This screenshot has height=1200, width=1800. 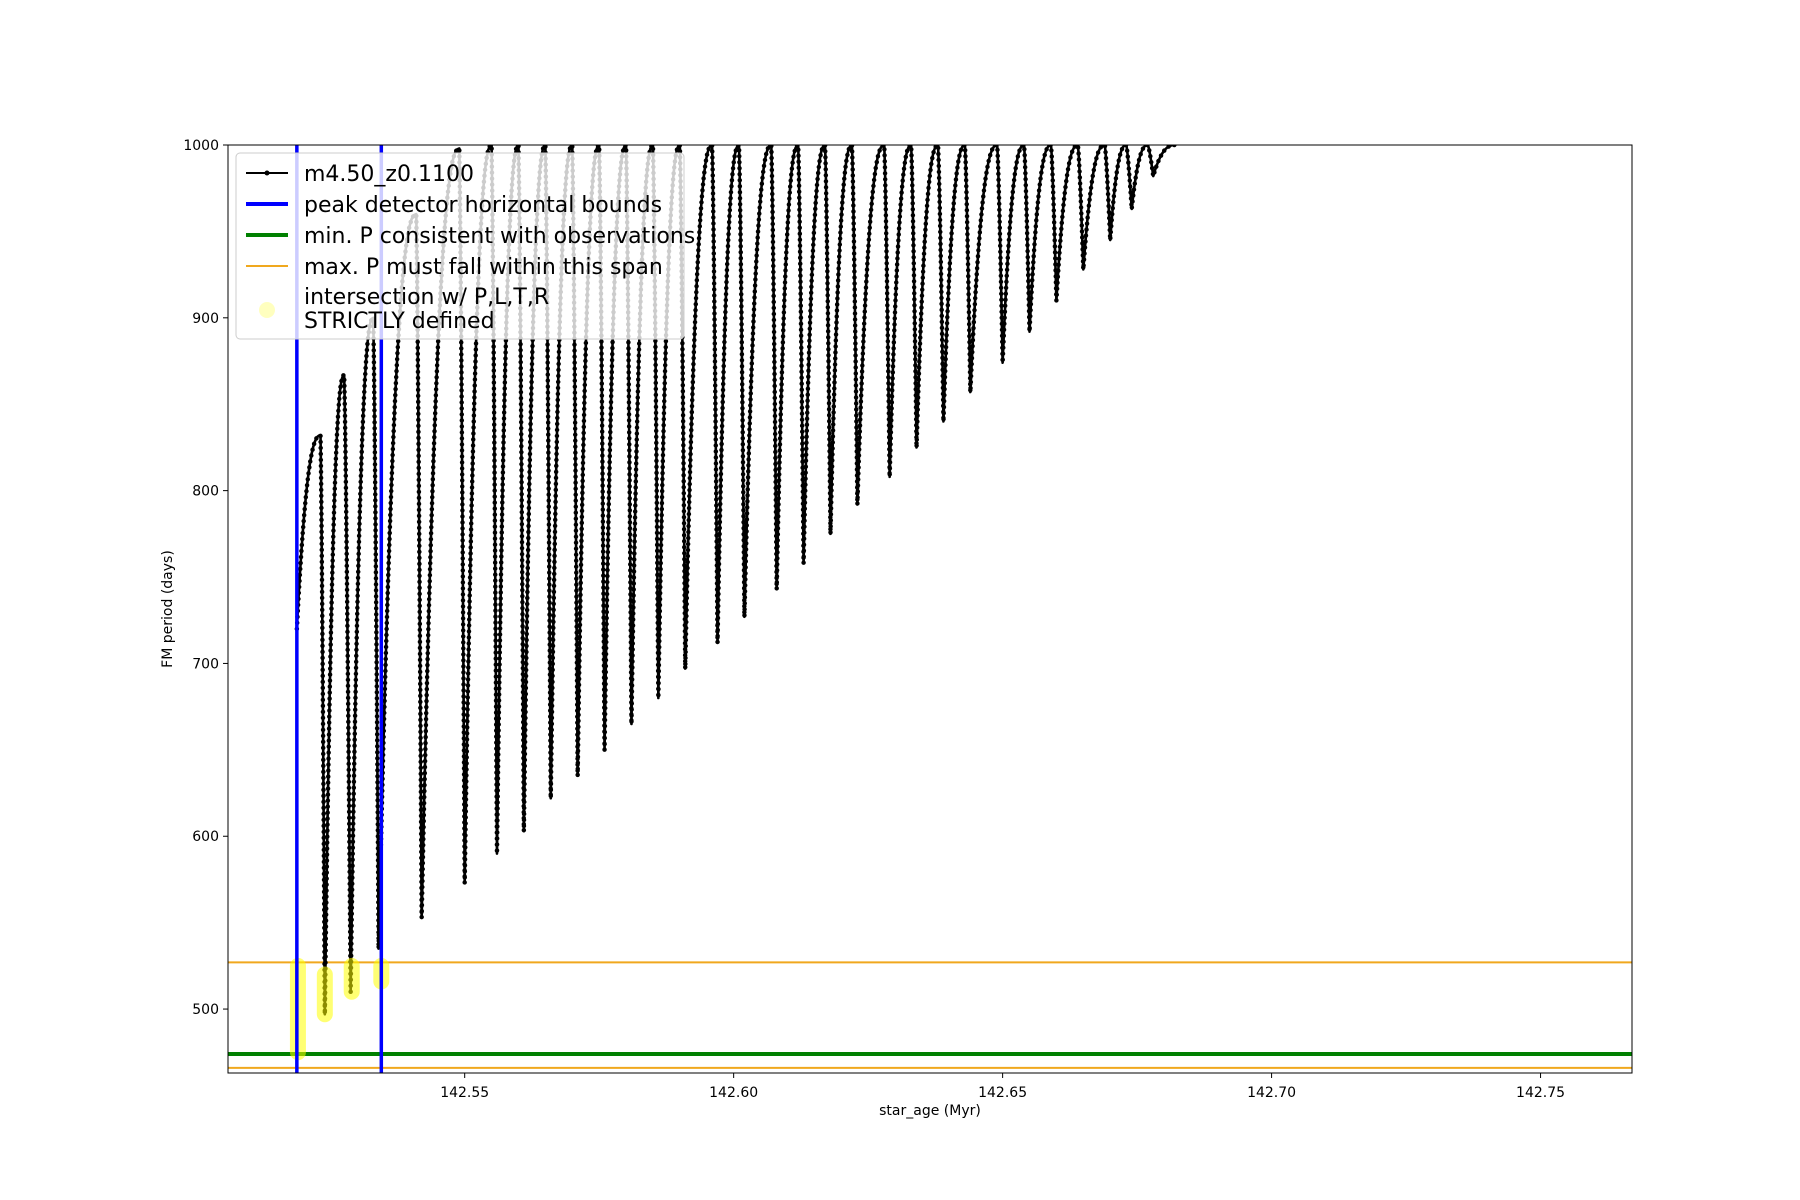 I want to click on legend-label-5-1: intersection w/ P,L,T,R, so click(x=426, y=297).